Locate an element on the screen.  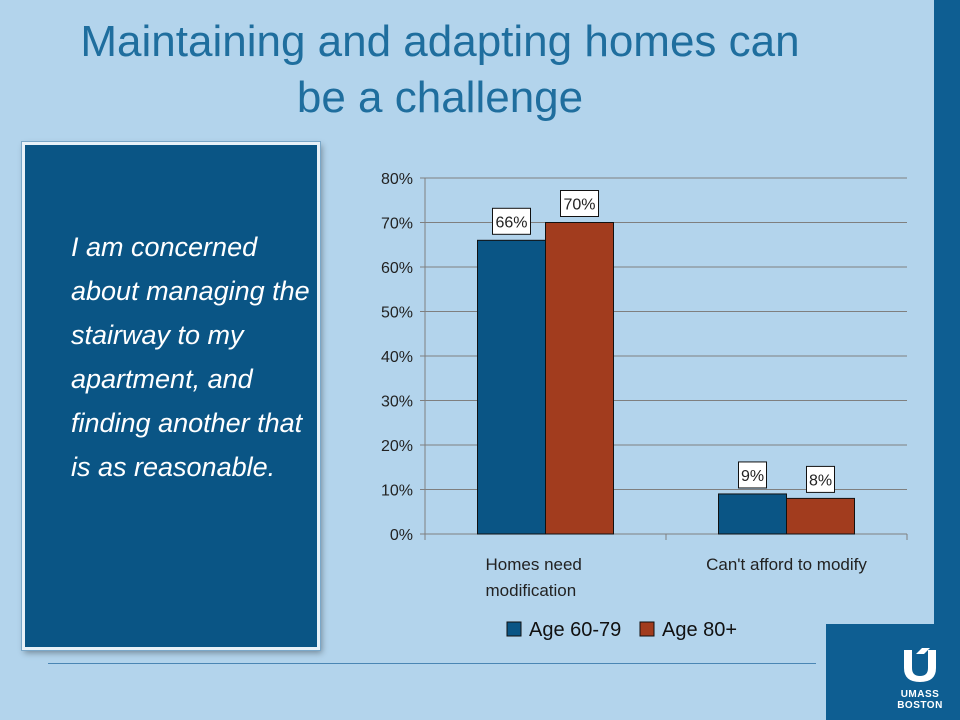
logo-line-1: UMASS is located at coordinates (920, 694).